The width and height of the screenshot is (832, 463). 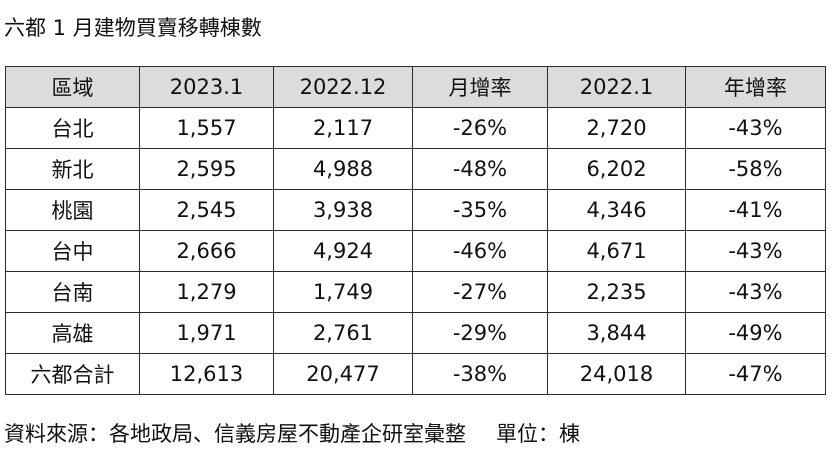 I want to click on table-row: 台中 2,666 4,924 -46% 4,671 -43%, so click(x=415, y=251).